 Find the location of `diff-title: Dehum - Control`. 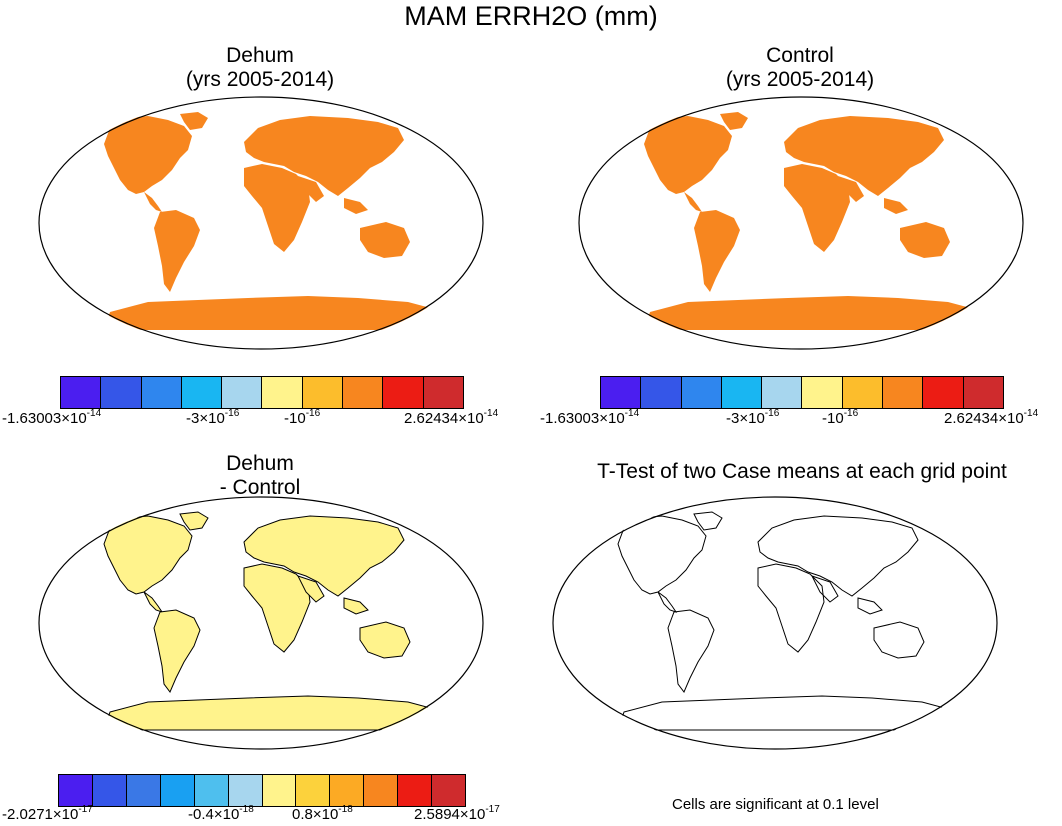

diff-title: Dehum - Control is located at coordinates (260, 476).